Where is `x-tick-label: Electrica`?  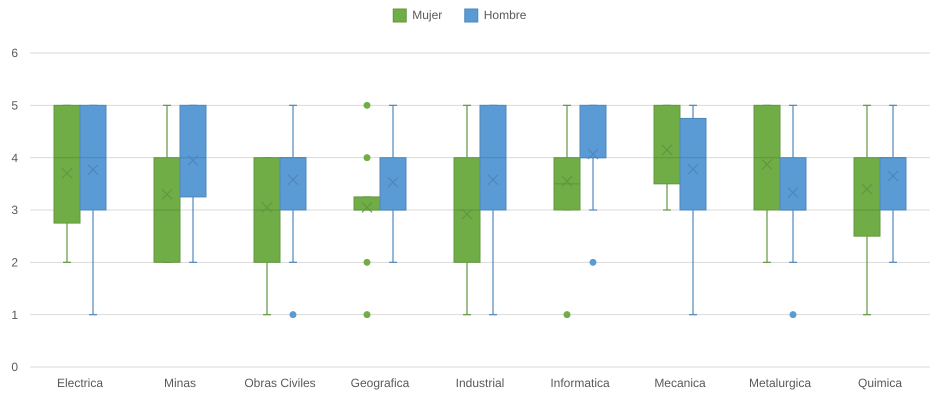 x-tick-label: Electrica is located at coordinates (80, 383).